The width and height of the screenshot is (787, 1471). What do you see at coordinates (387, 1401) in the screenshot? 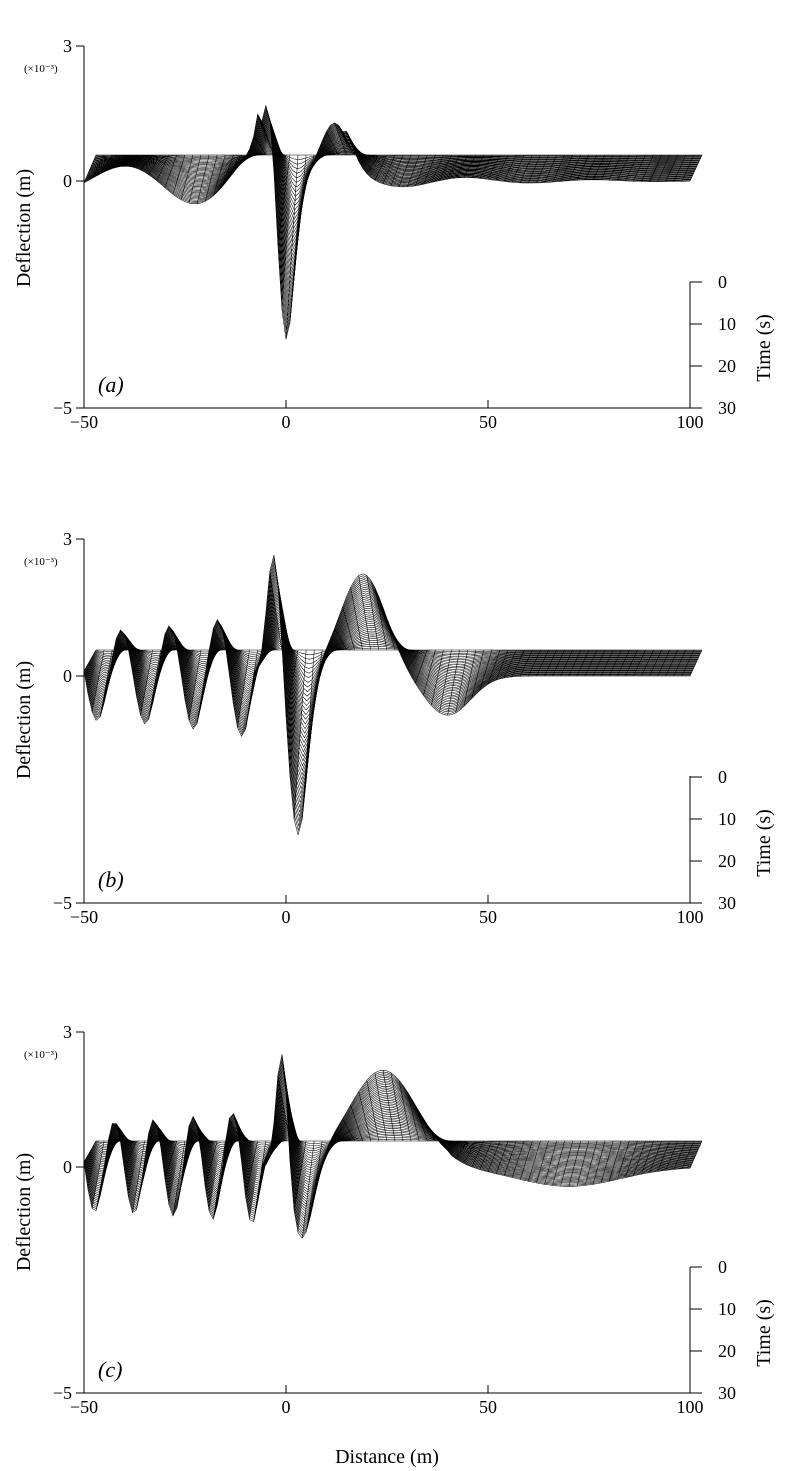
I see `x-tick-labels-c: −50 0 50 100` at bounding box center [387, 1401].